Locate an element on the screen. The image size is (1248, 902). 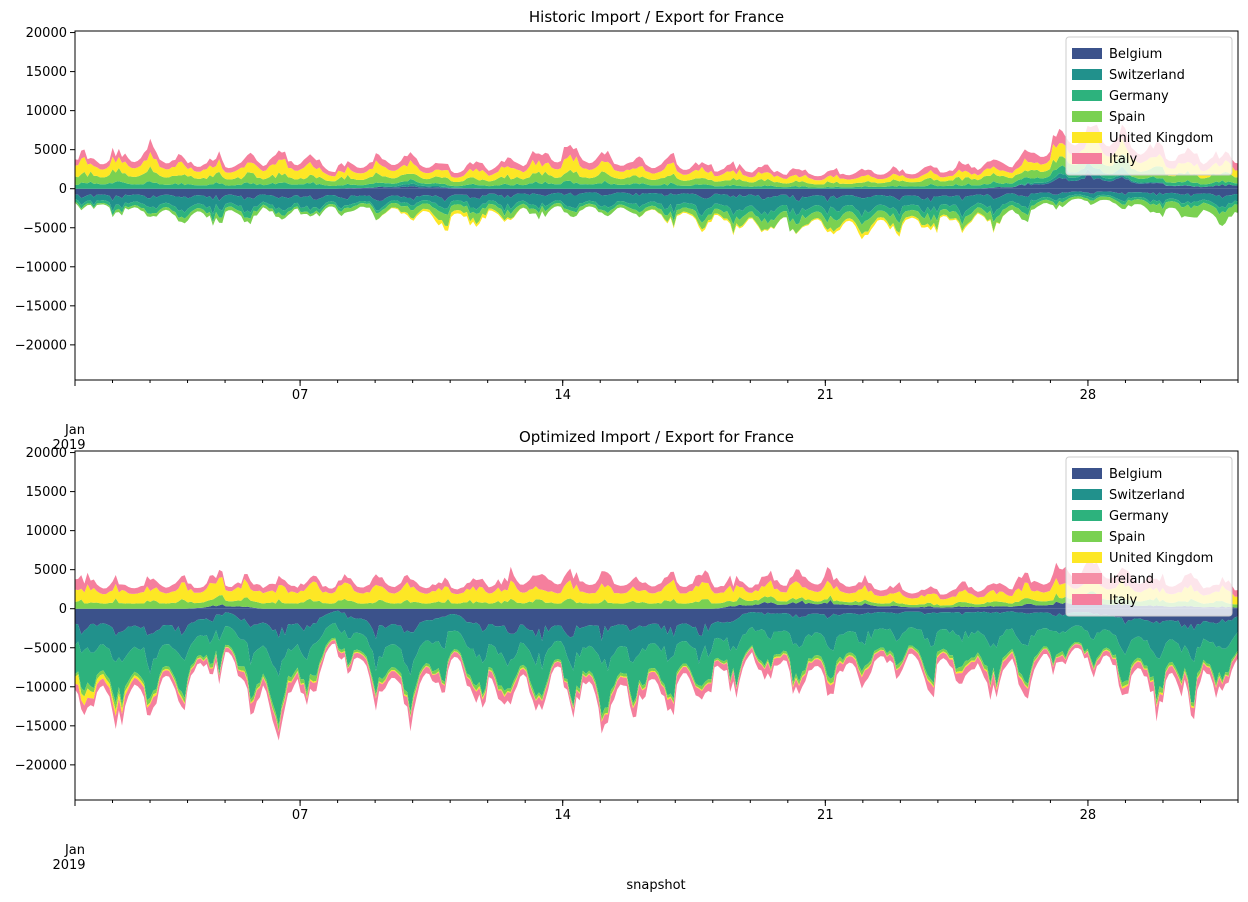
x-axis-label: snapshot is located at coordinates (655, 885).